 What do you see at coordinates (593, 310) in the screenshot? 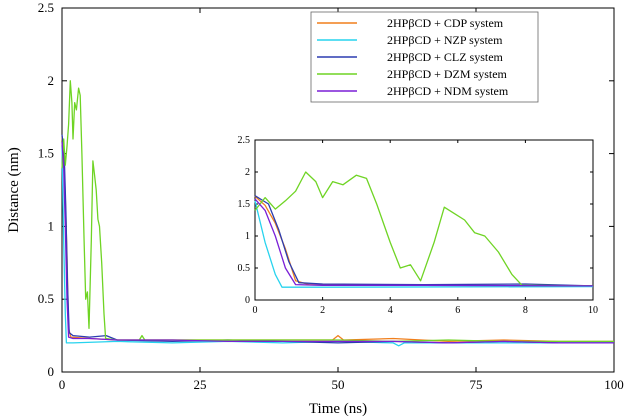
I see `inset-x-tick-label: 10` at bounding box center [593, 310].